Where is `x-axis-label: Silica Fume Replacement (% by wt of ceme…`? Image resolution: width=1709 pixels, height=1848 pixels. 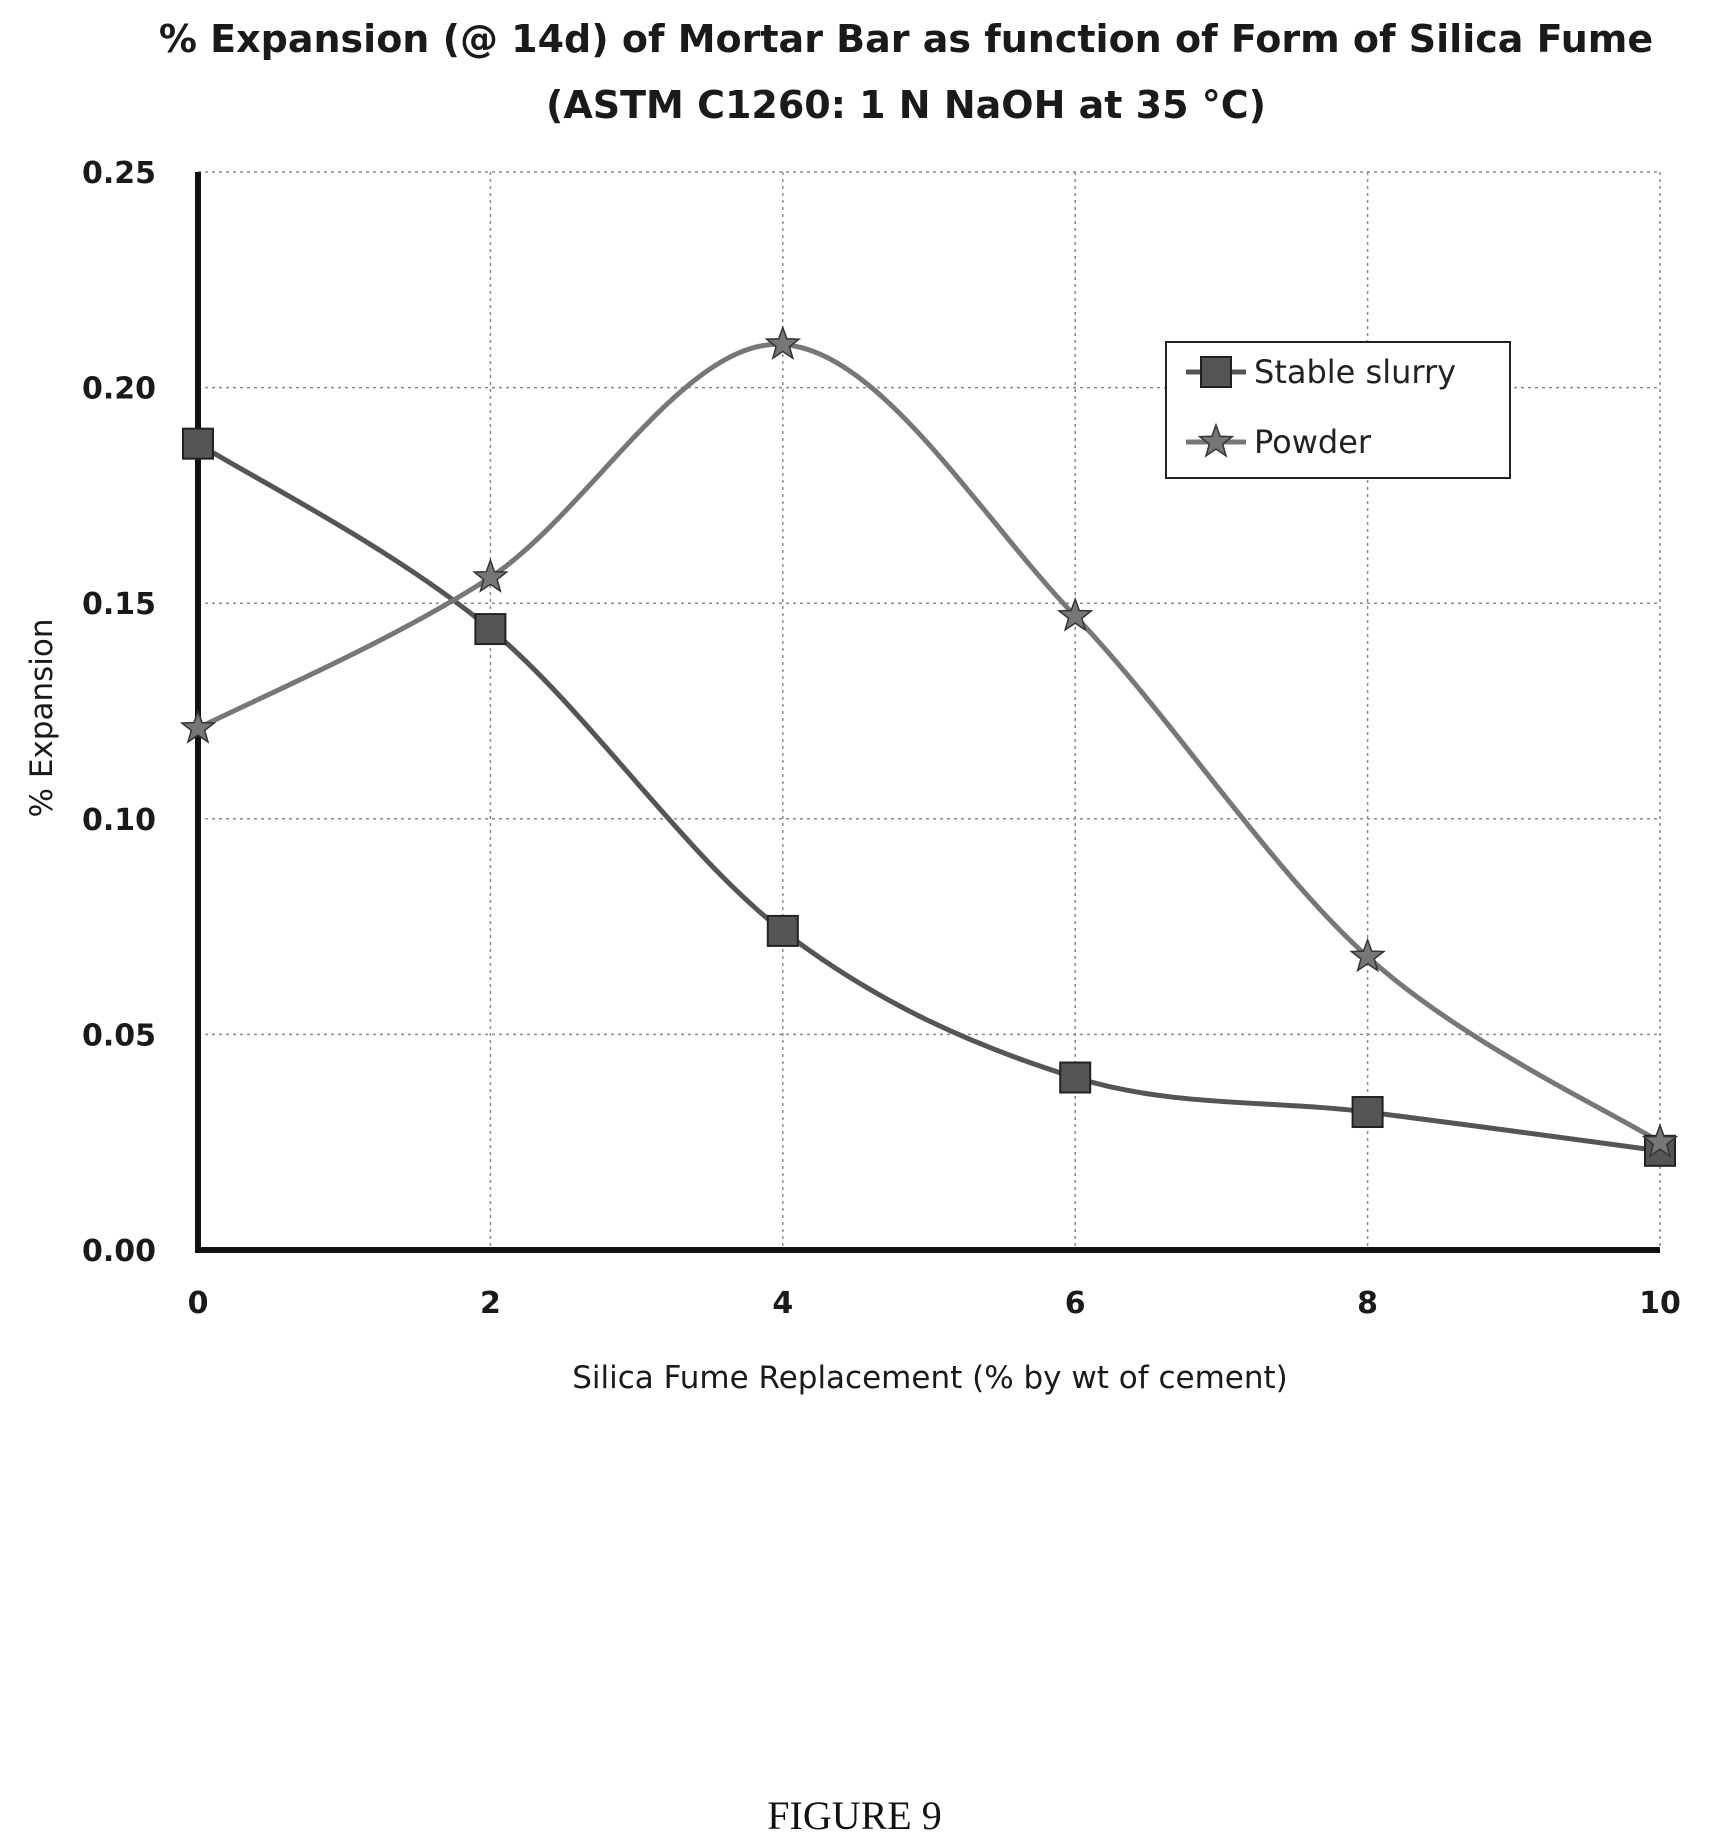 x-axis-label: Silica Fume Replacement (% by wt of ceme… is located at coordinates (930, 1378).